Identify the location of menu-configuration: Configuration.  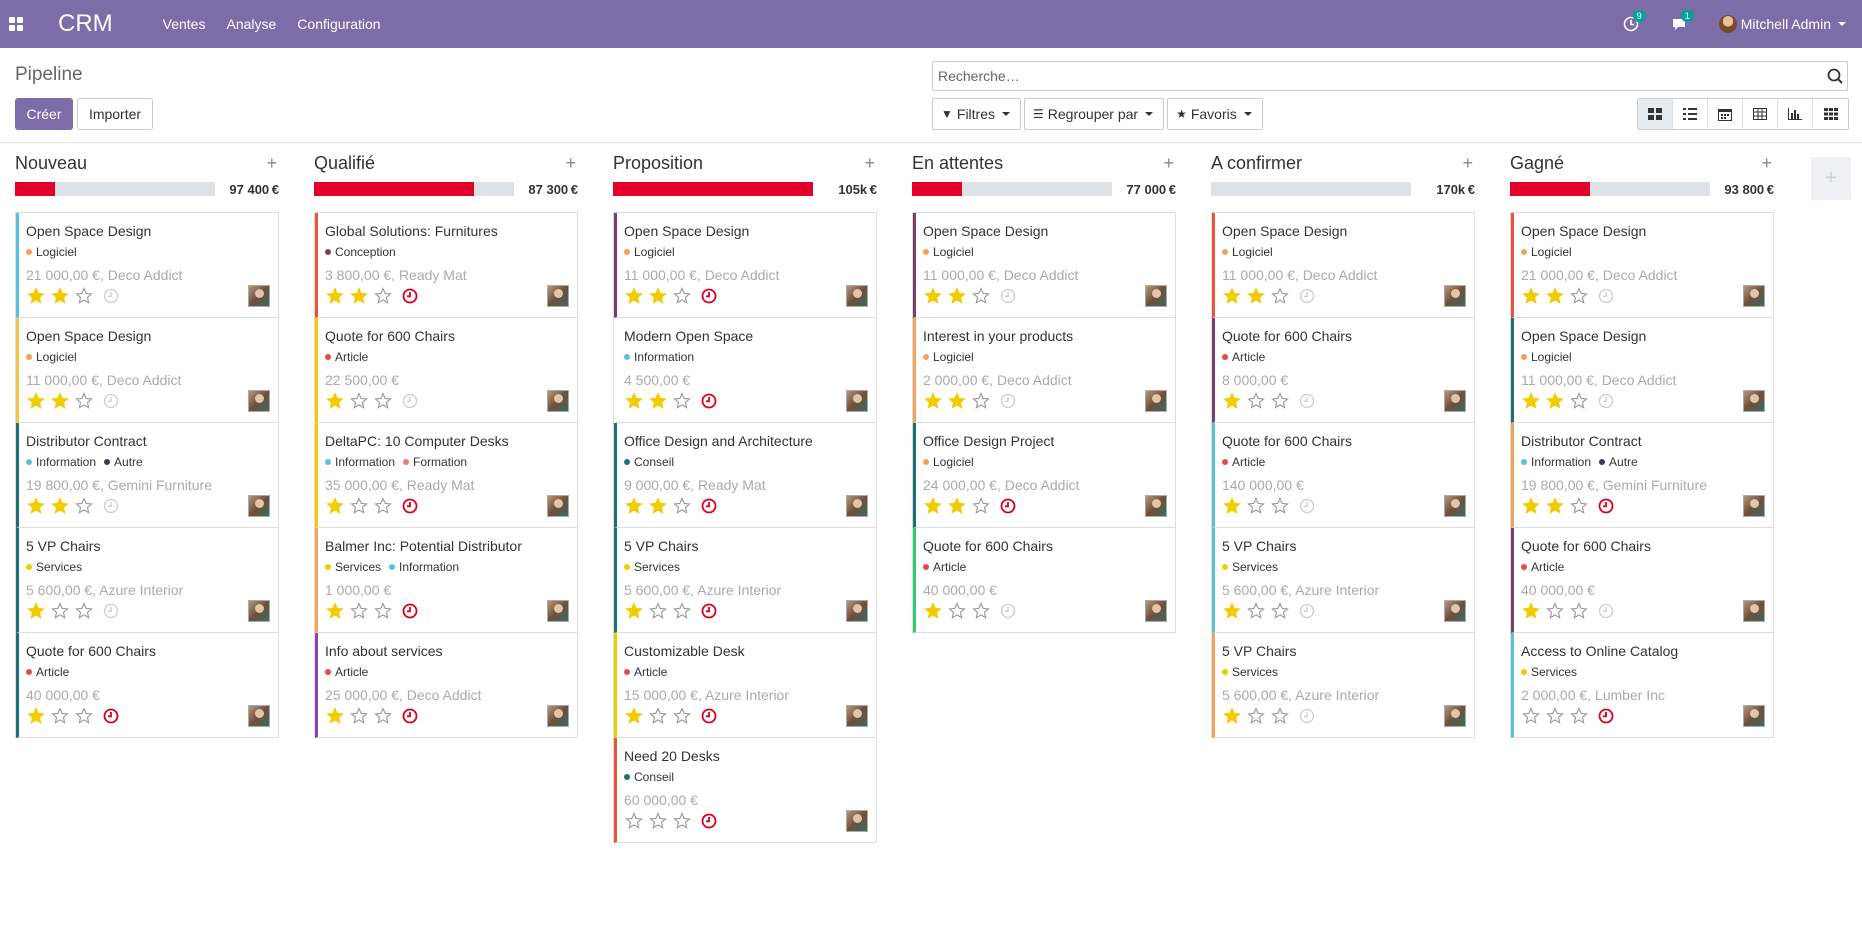
(339, 24).